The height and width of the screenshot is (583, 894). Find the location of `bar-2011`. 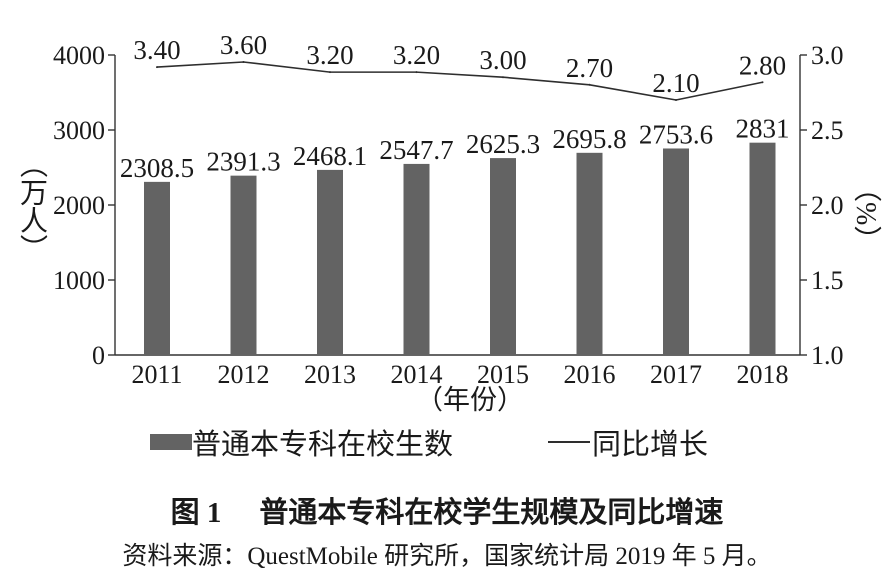

bar-2011 is located at coordinates (157, 268).